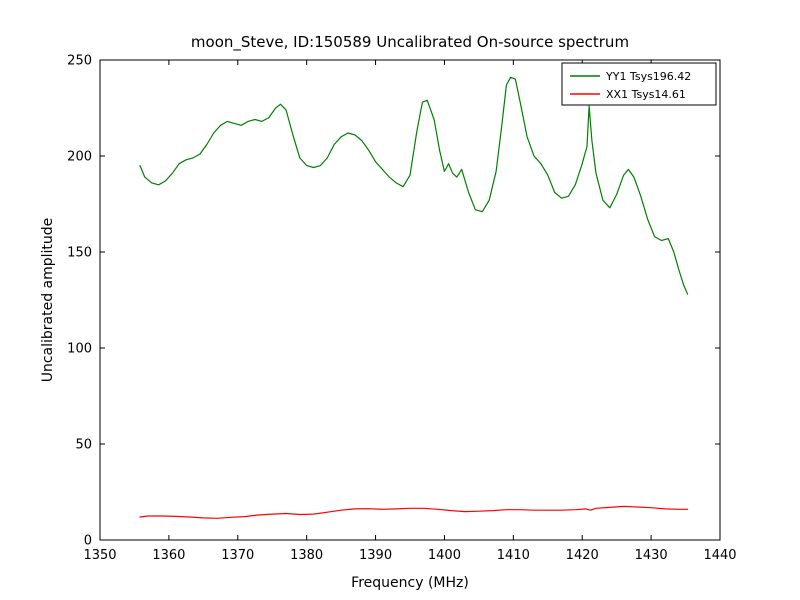 The height and width of the screenshot is (600, 800). Describe the element at coordinates (168, 555) in the screenshot. I see `x-tick-label: 1360` at that location.